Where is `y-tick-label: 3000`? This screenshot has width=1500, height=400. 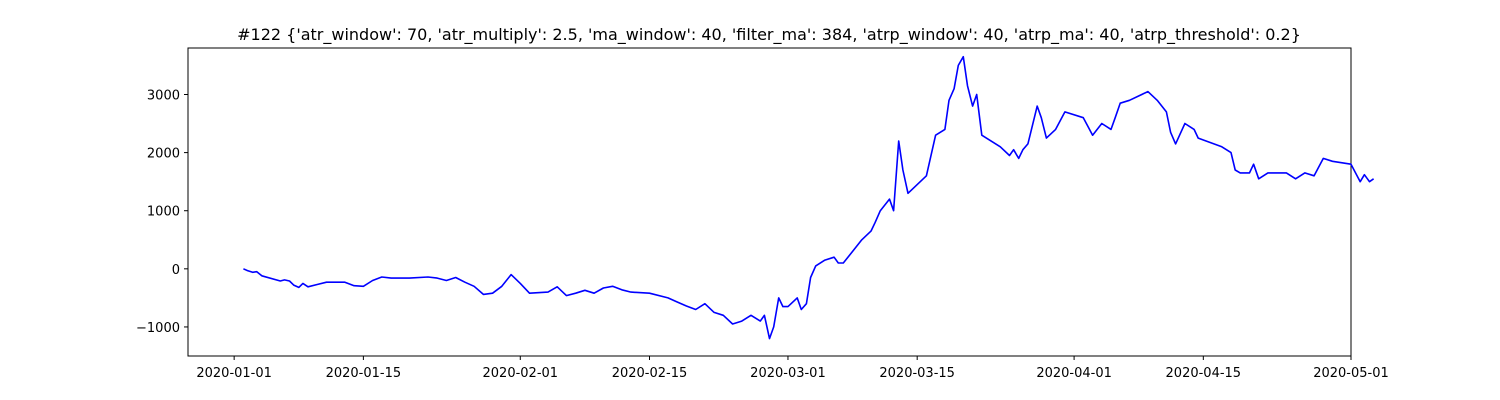
y-tick-label: 3000 is located at coordinates (163, 95).